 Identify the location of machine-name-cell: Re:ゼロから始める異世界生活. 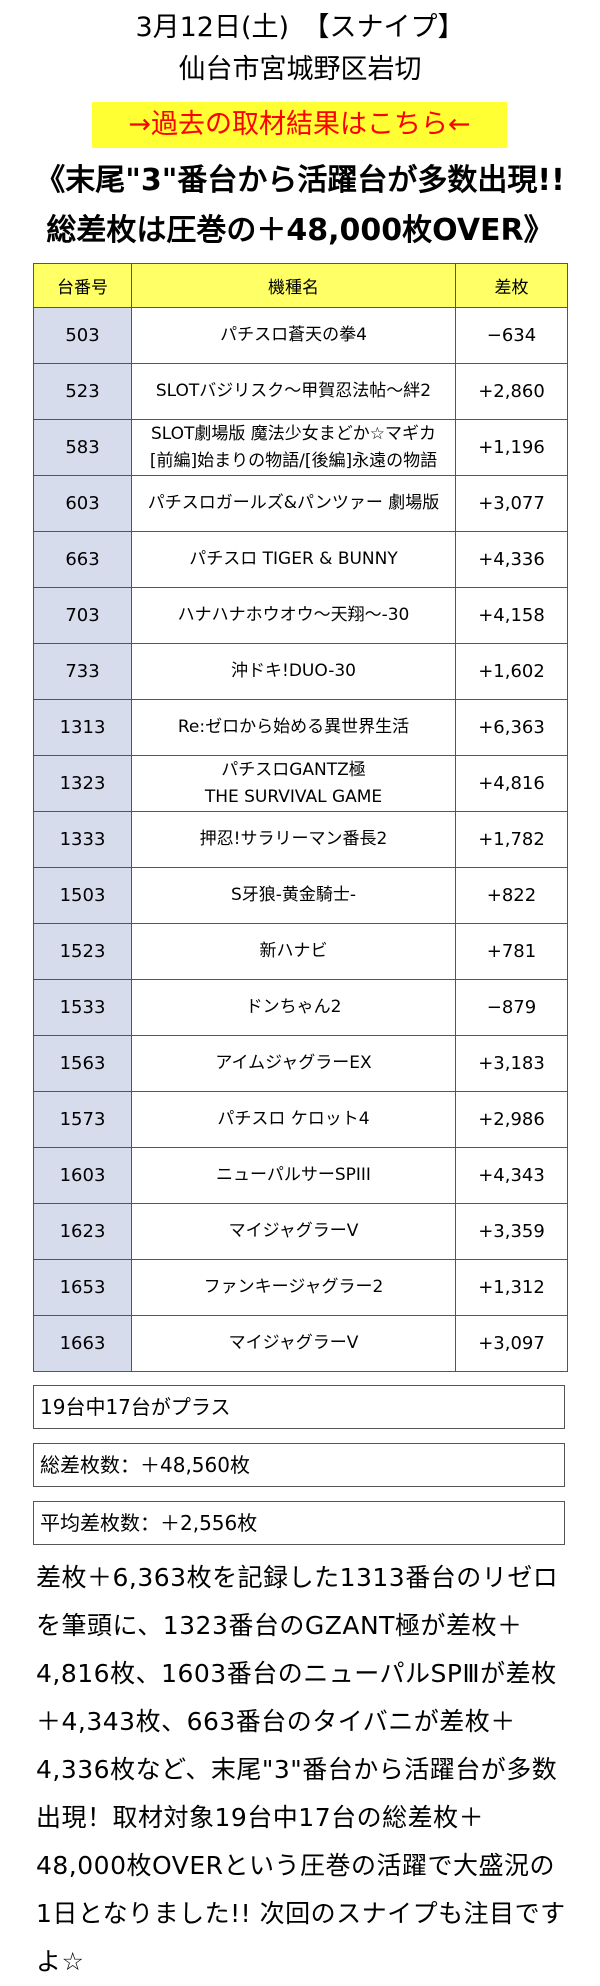
(293, 727).